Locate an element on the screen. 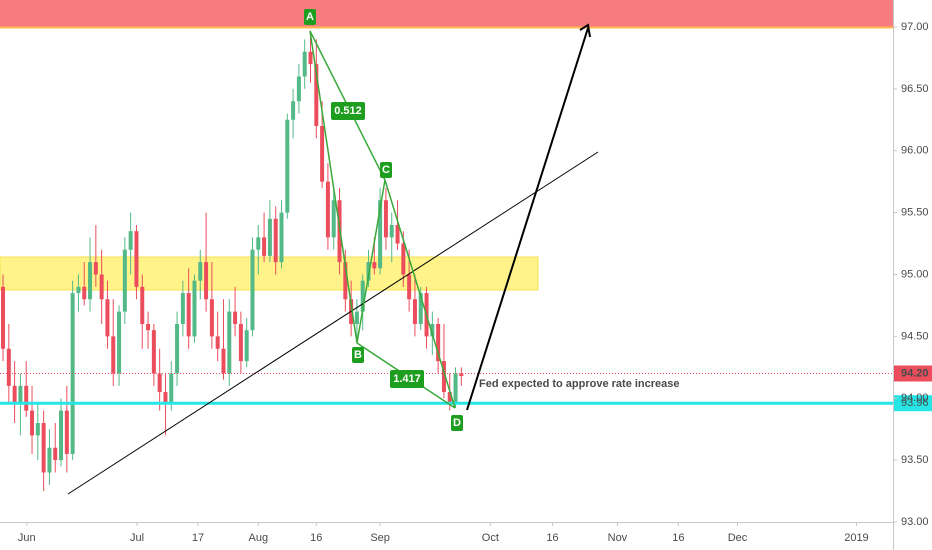  x-tick-label: Jun is located at coordinates (27, 538).